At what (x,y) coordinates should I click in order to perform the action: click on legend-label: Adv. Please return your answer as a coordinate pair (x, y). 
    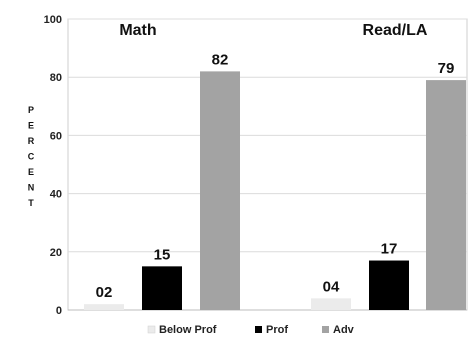
    Looking at the image, I should click on (344, 330).